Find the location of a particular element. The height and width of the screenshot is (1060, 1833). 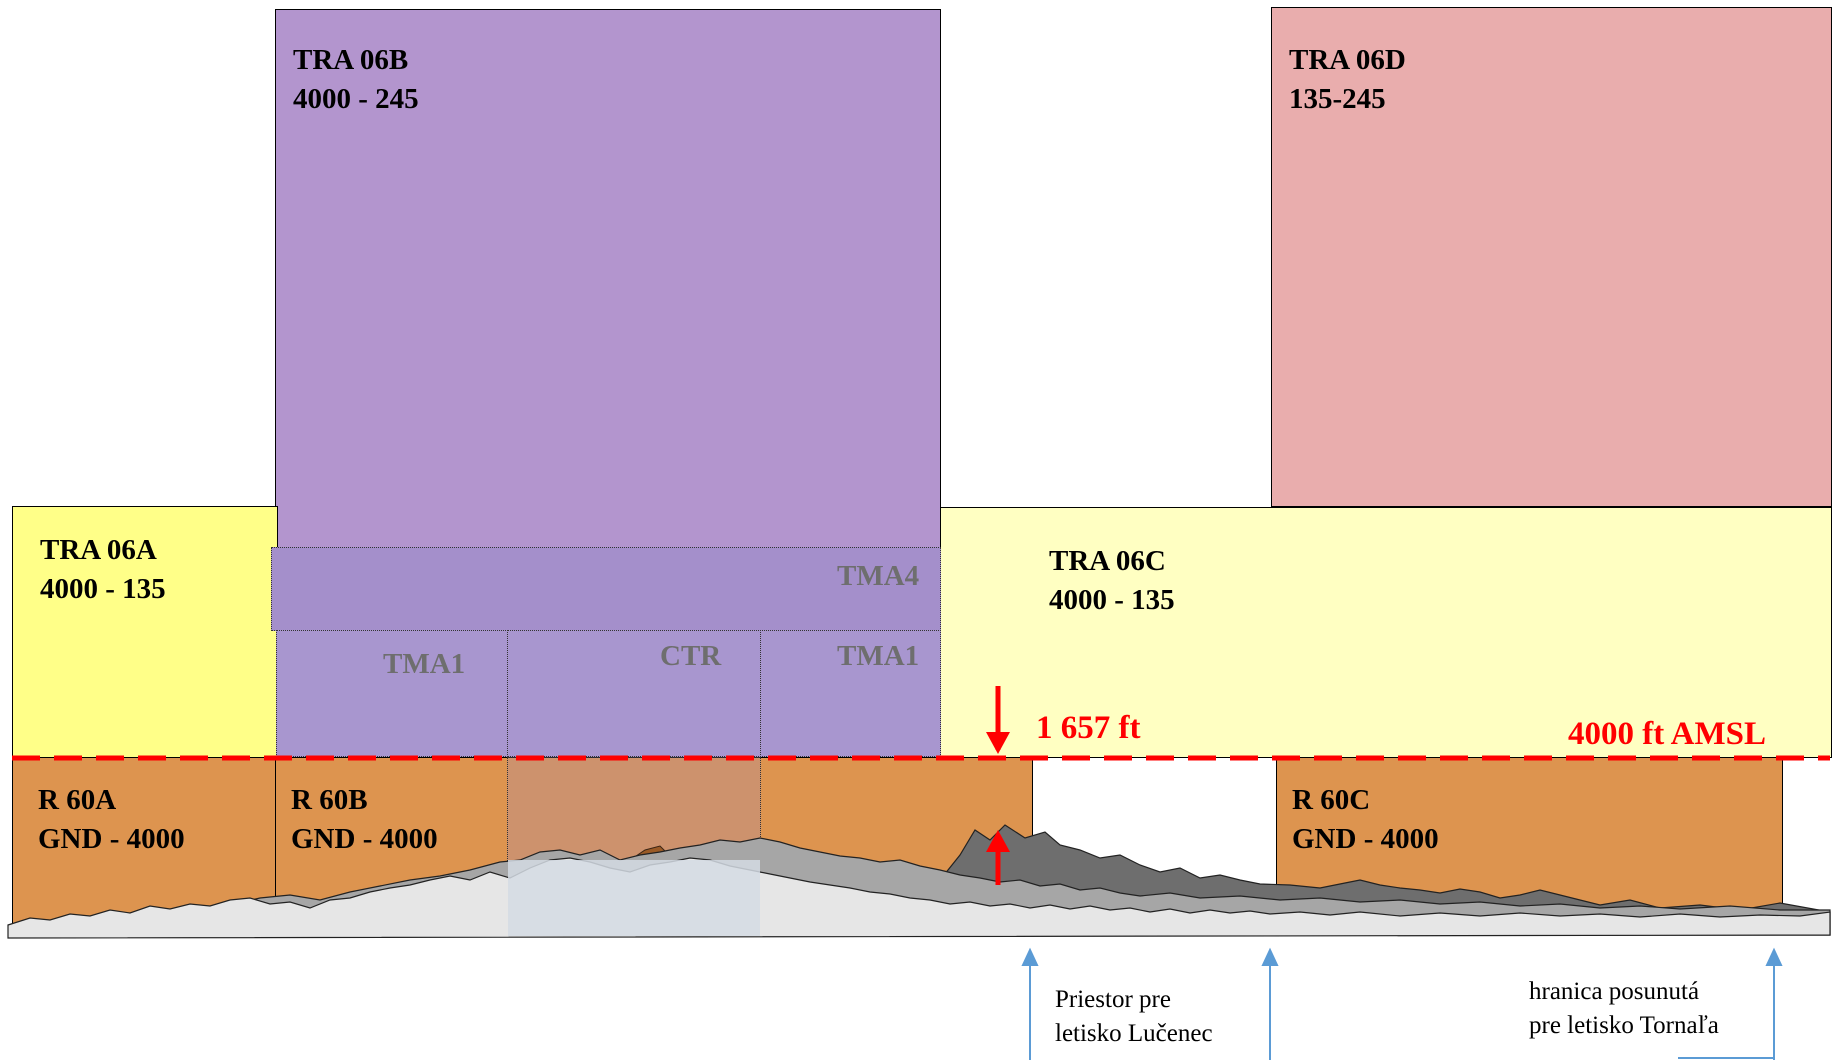

tornala-note: hranica posunutá pre letisko Tornaľa is located at coordinates (1624, 1009).